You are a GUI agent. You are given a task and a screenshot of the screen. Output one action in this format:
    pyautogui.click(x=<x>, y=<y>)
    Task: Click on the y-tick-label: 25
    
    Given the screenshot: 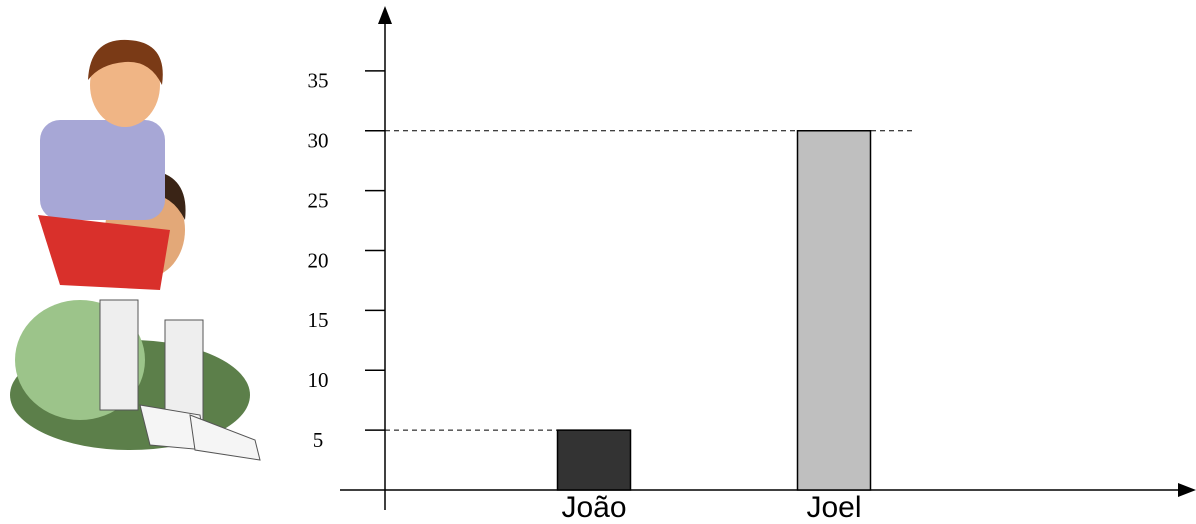 What is the action you would take?
    pyautogui.click(x=318, y=200)
    